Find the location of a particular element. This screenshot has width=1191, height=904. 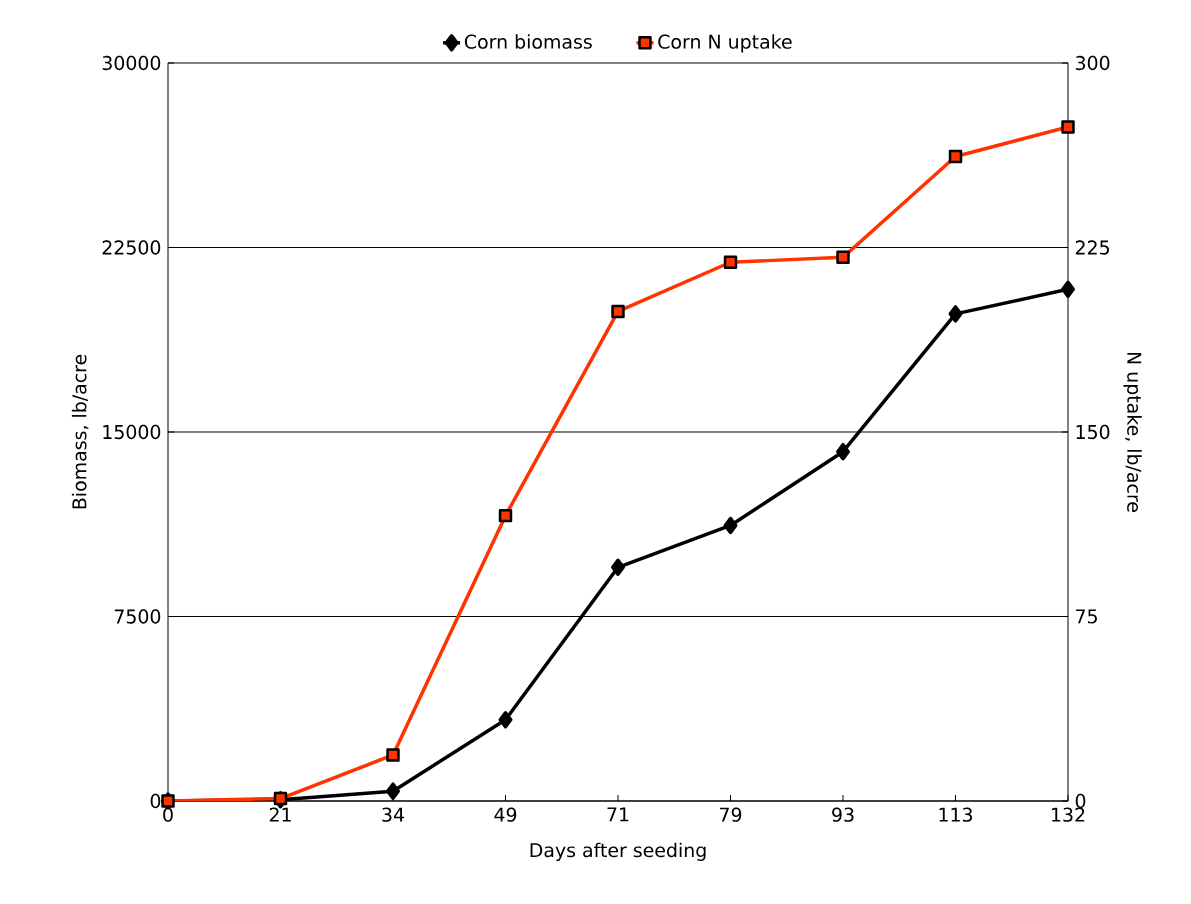

x-tick-label: 113 is located at coordinates (956, 814).